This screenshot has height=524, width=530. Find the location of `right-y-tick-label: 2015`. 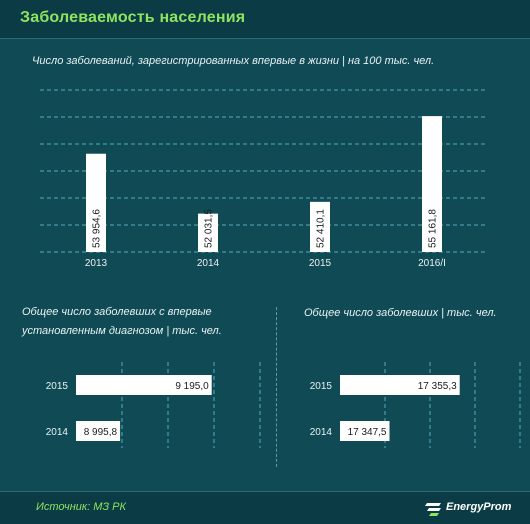

right-y-tick-label: 2015 is located at coordinates (321, 386).